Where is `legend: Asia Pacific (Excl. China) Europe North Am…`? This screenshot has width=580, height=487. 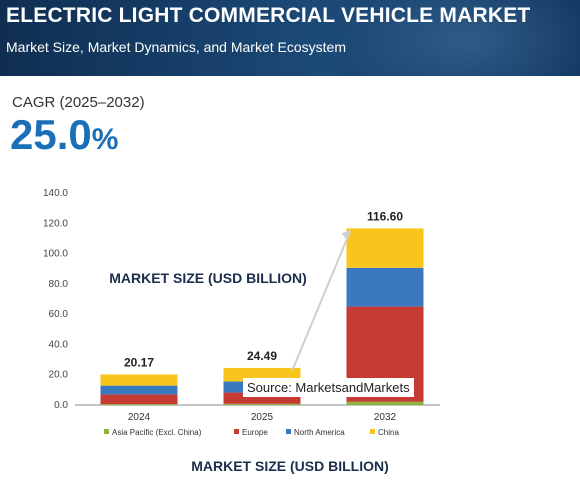 legend: Asia Pacific (Excl. China) Europe North Am… is located at coordinates (251, 432).